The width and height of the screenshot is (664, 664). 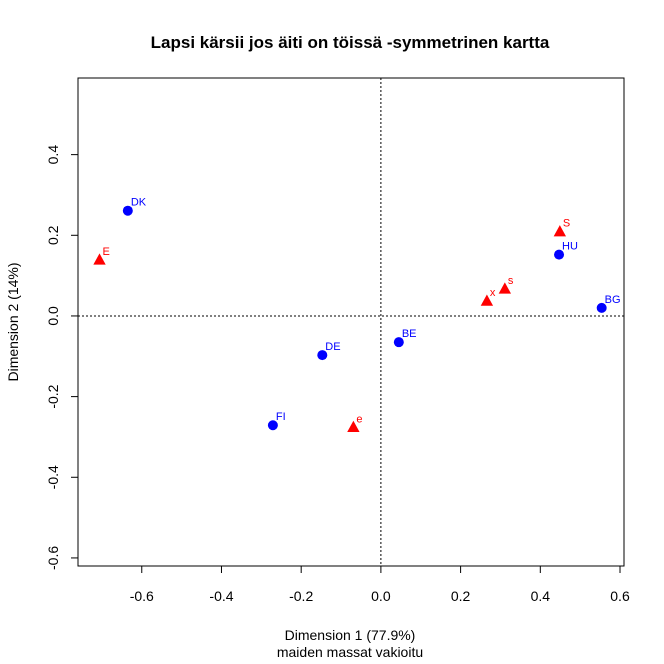 What do you see at coordinates (559, 254) in the screenshot?
I see `point-marker-HU` at bounding box center [559, 254].